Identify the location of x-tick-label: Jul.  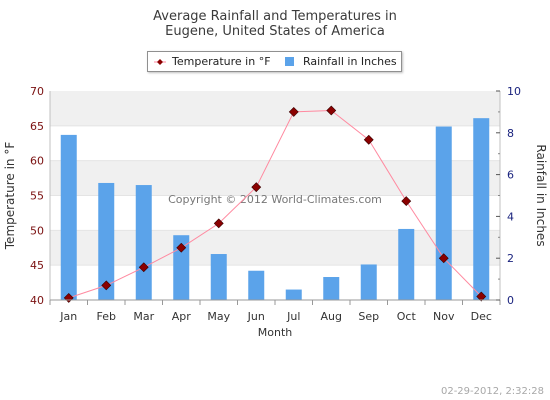
(293, 316).